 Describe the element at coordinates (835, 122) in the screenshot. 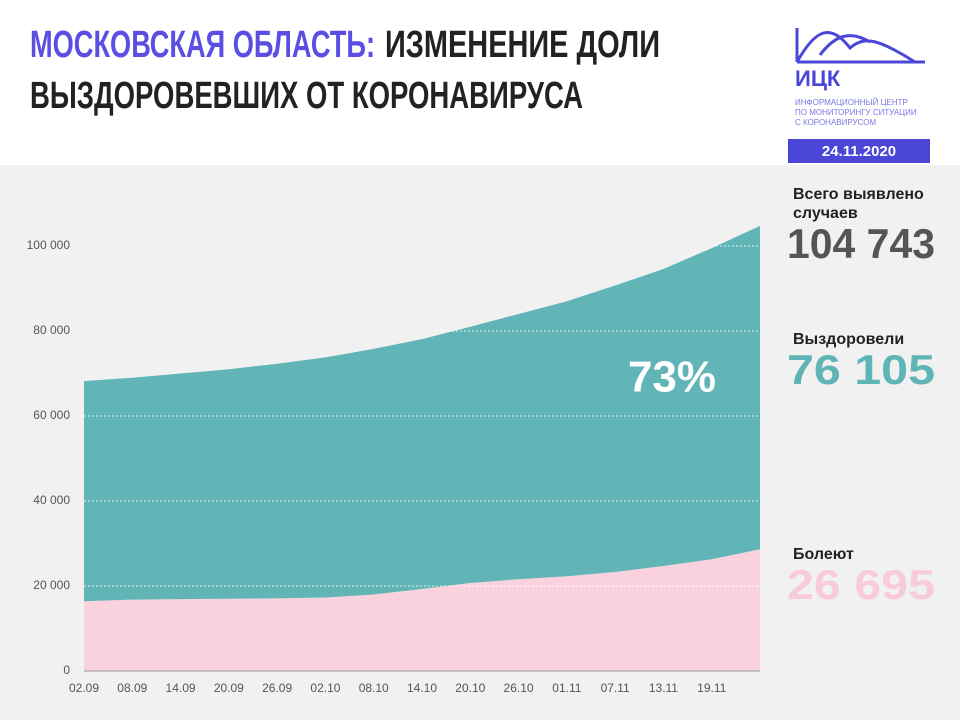

I see `logo-caption: С КОРОНАВИРУСОМ` at that location.